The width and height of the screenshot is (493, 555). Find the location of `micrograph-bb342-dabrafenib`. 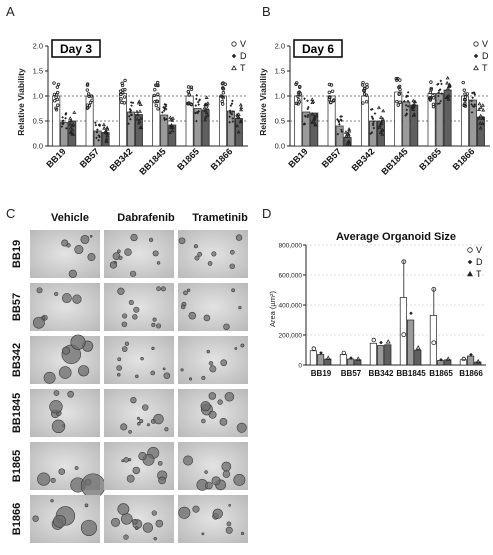

micrograph-bb342-dabrafenib is located at coordinates (139, 360).